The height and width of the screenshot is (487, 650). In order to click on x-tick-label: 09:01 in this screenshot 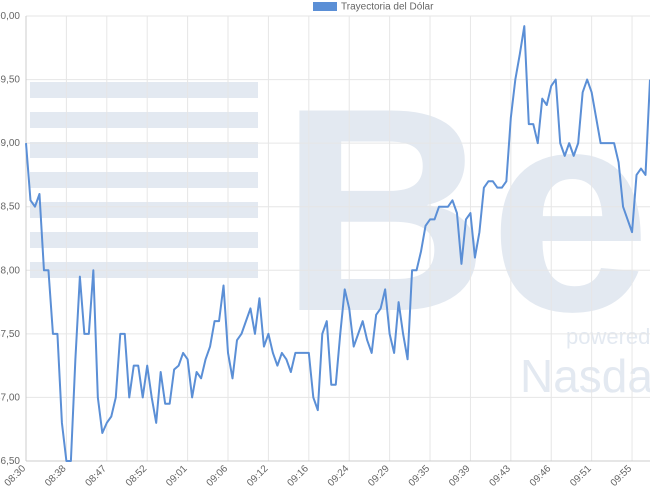, I will do `click(177, 475)`.